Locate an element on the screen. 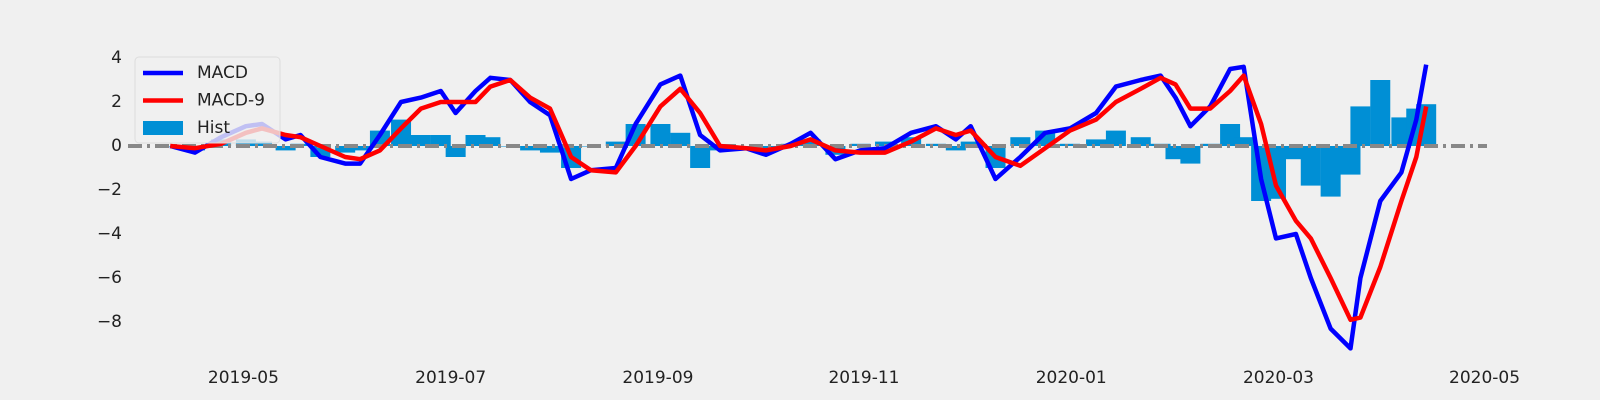  y-tick-label: −4 is located at coordinates (109, 234).